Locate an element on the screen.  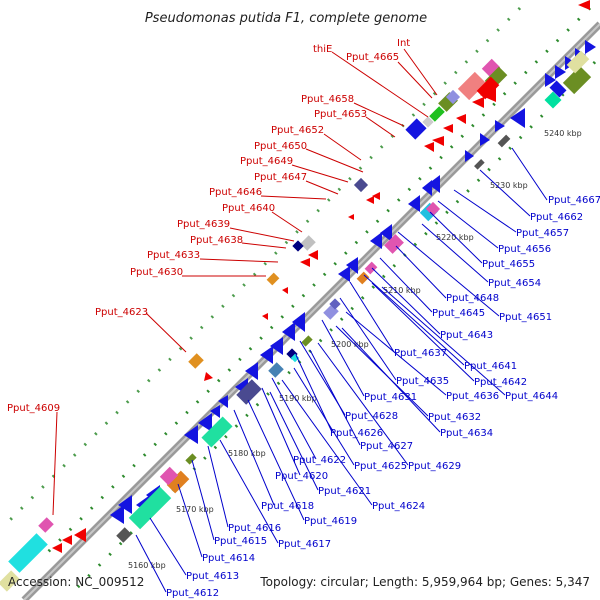
gene-label: Pput_4634 is located at coordinates (466, 433).